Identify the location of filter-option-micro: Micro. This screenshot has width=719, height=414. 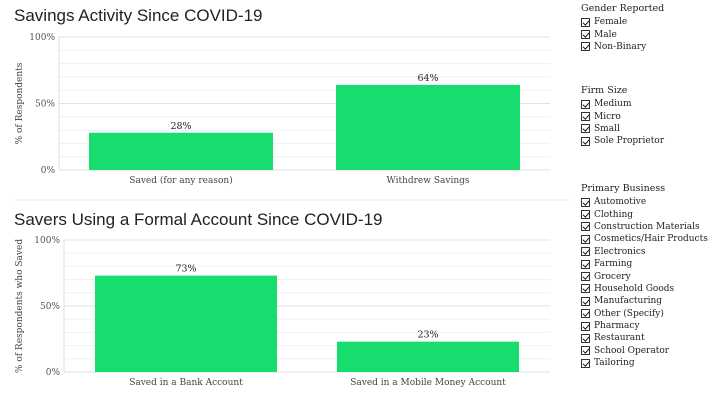
(622, 116).